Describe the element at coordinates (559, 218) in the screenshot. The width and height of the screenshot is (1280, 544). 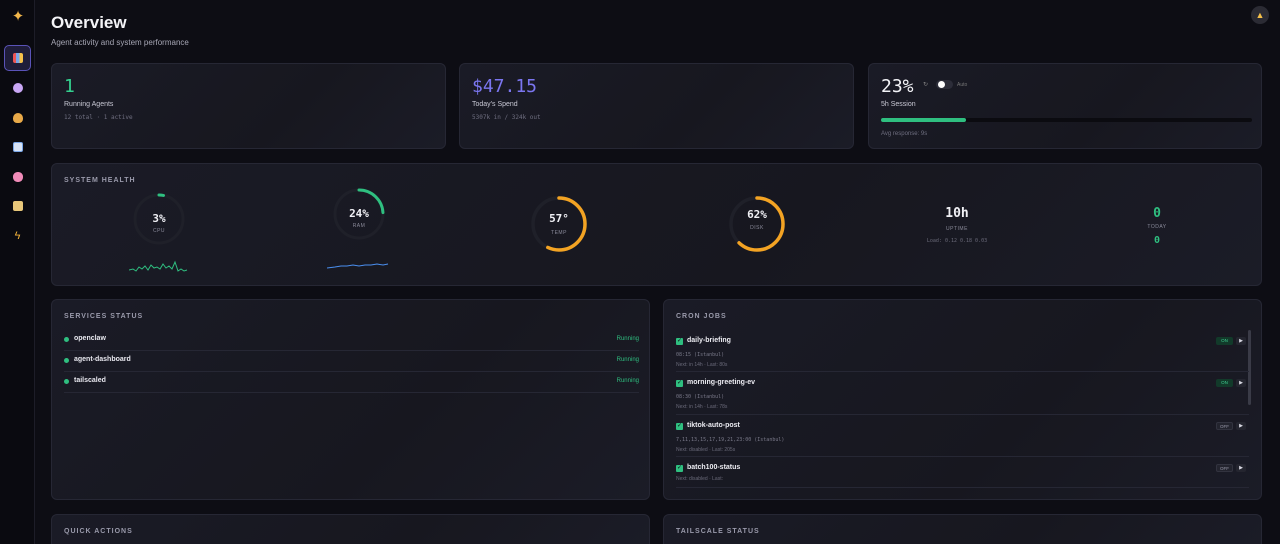
I see `temp-value: 57°` at that location.